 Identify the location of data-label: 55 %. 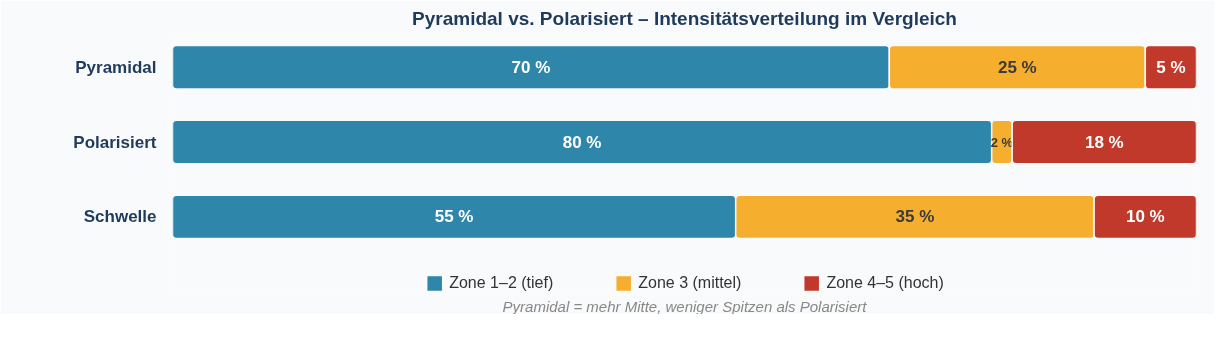
(454, 217).